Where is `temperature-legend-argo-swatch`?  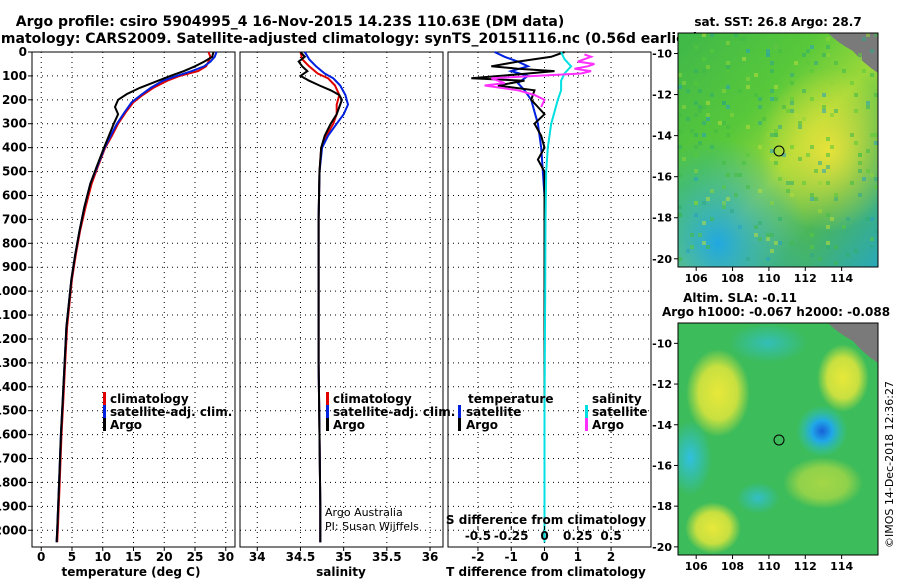
temperature-legend-argo-swatch is located at coordinates (104, 424).